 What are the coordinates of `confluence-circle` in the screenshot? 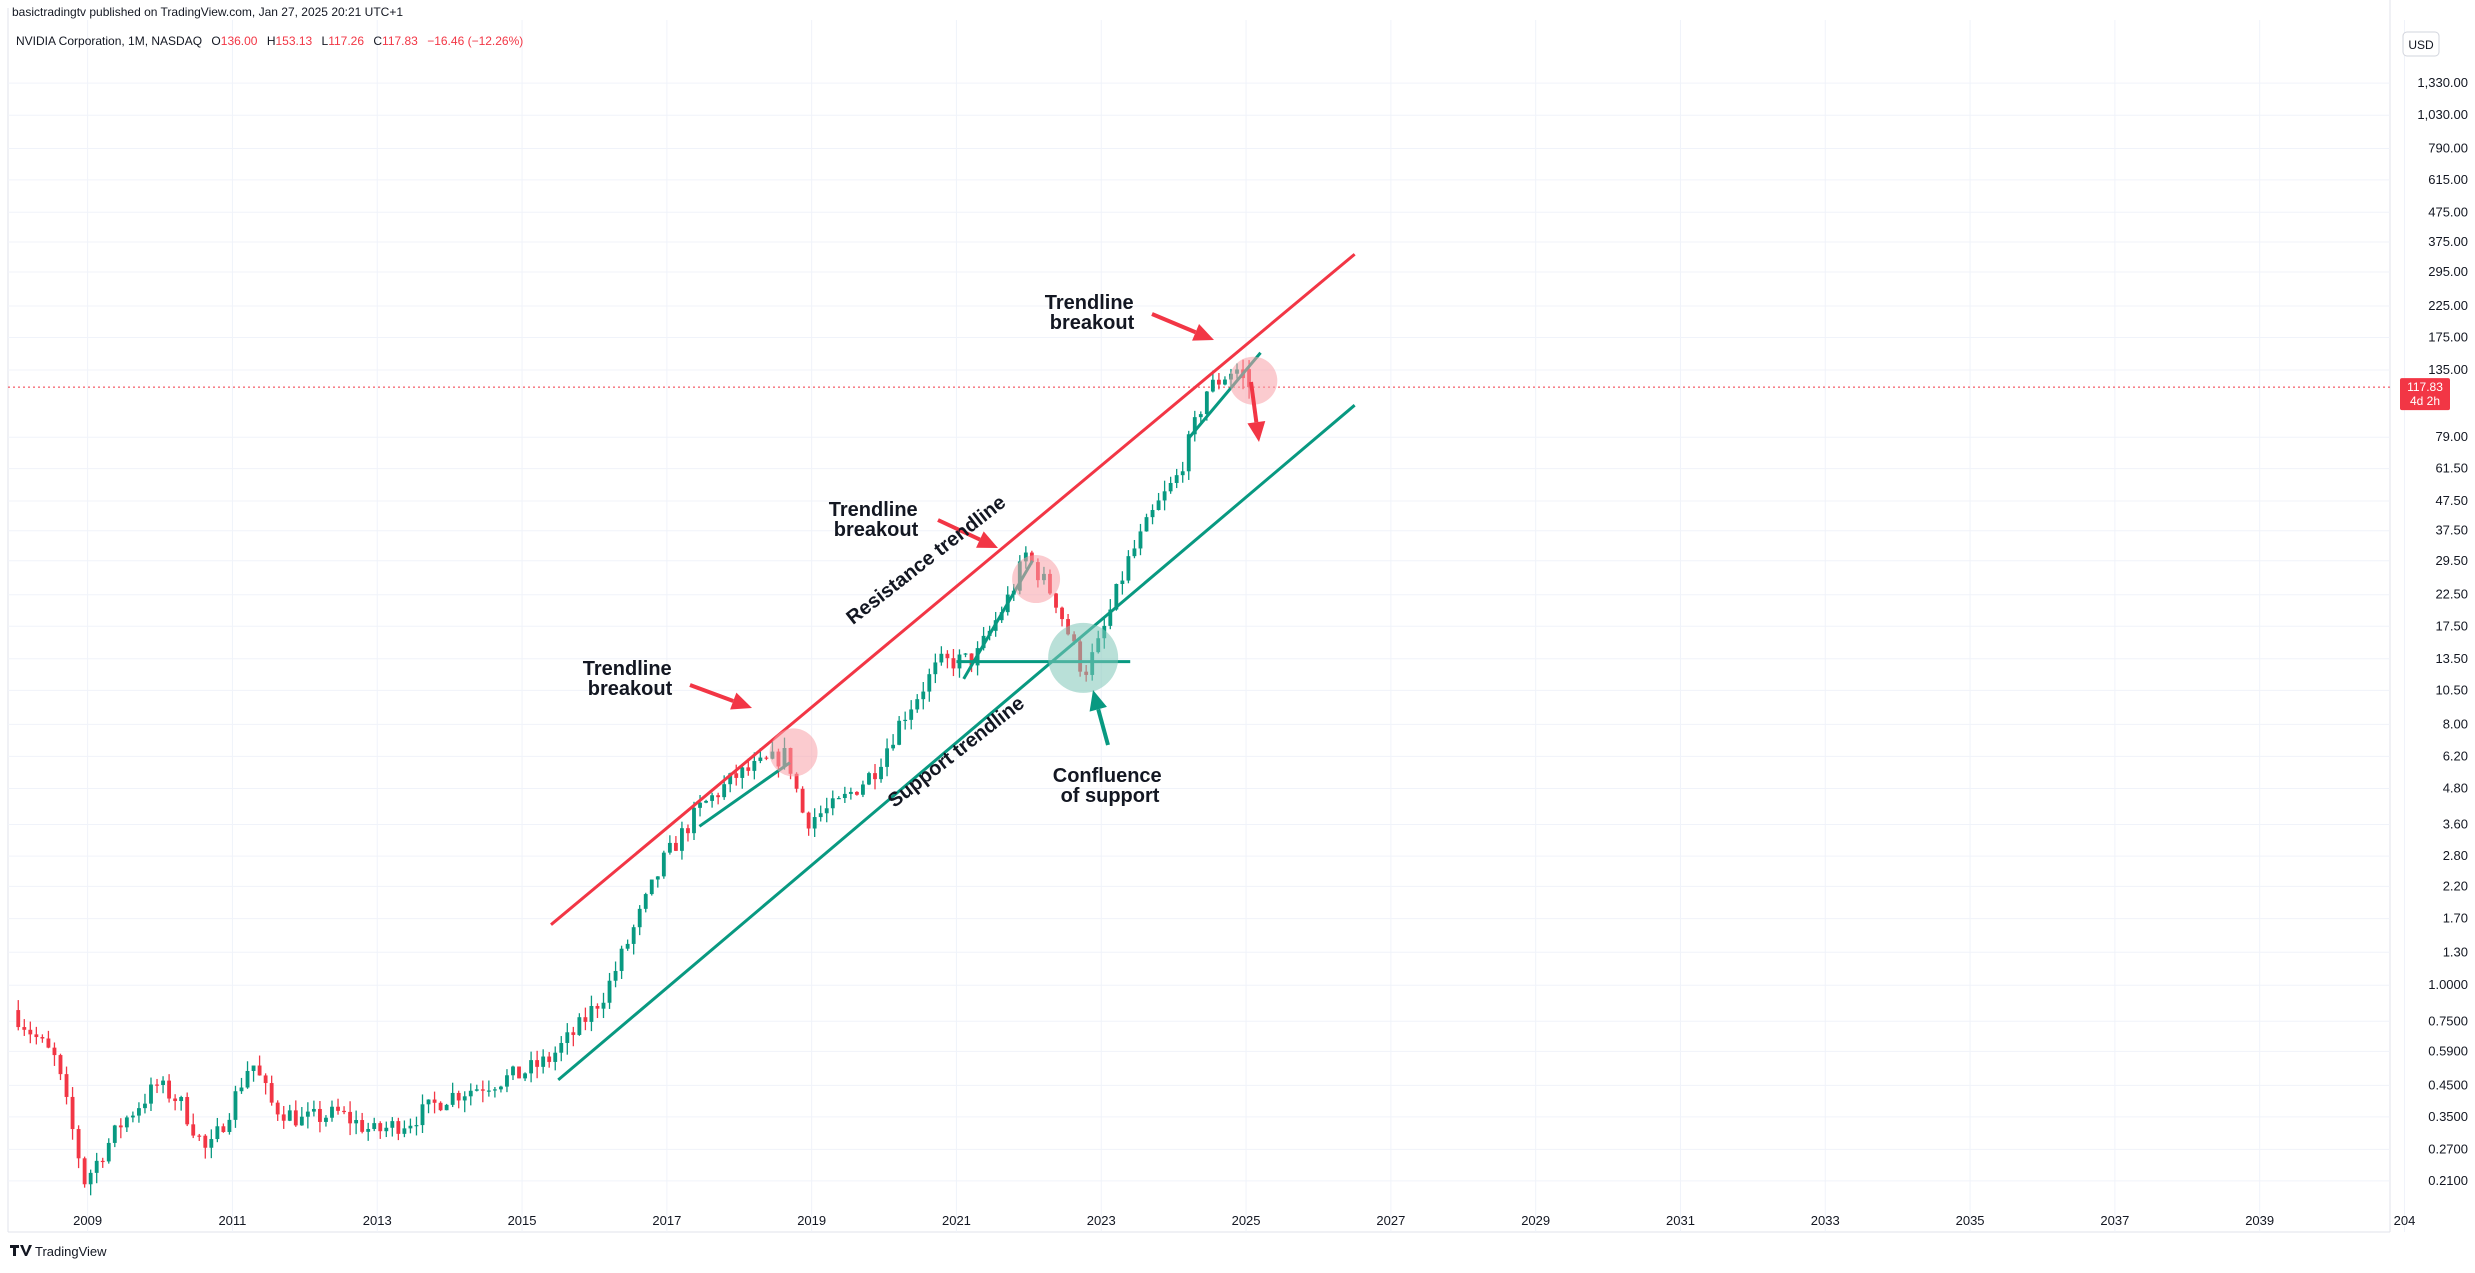 It's located at (1083, 657).